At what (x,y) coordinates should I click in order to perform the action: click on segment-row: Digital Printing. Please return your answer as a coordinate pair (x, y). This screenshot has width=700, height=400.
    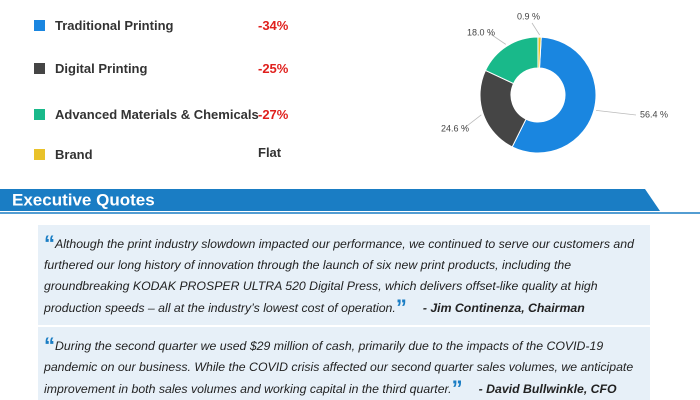
    Looking at the image, I should click on (91, 68).